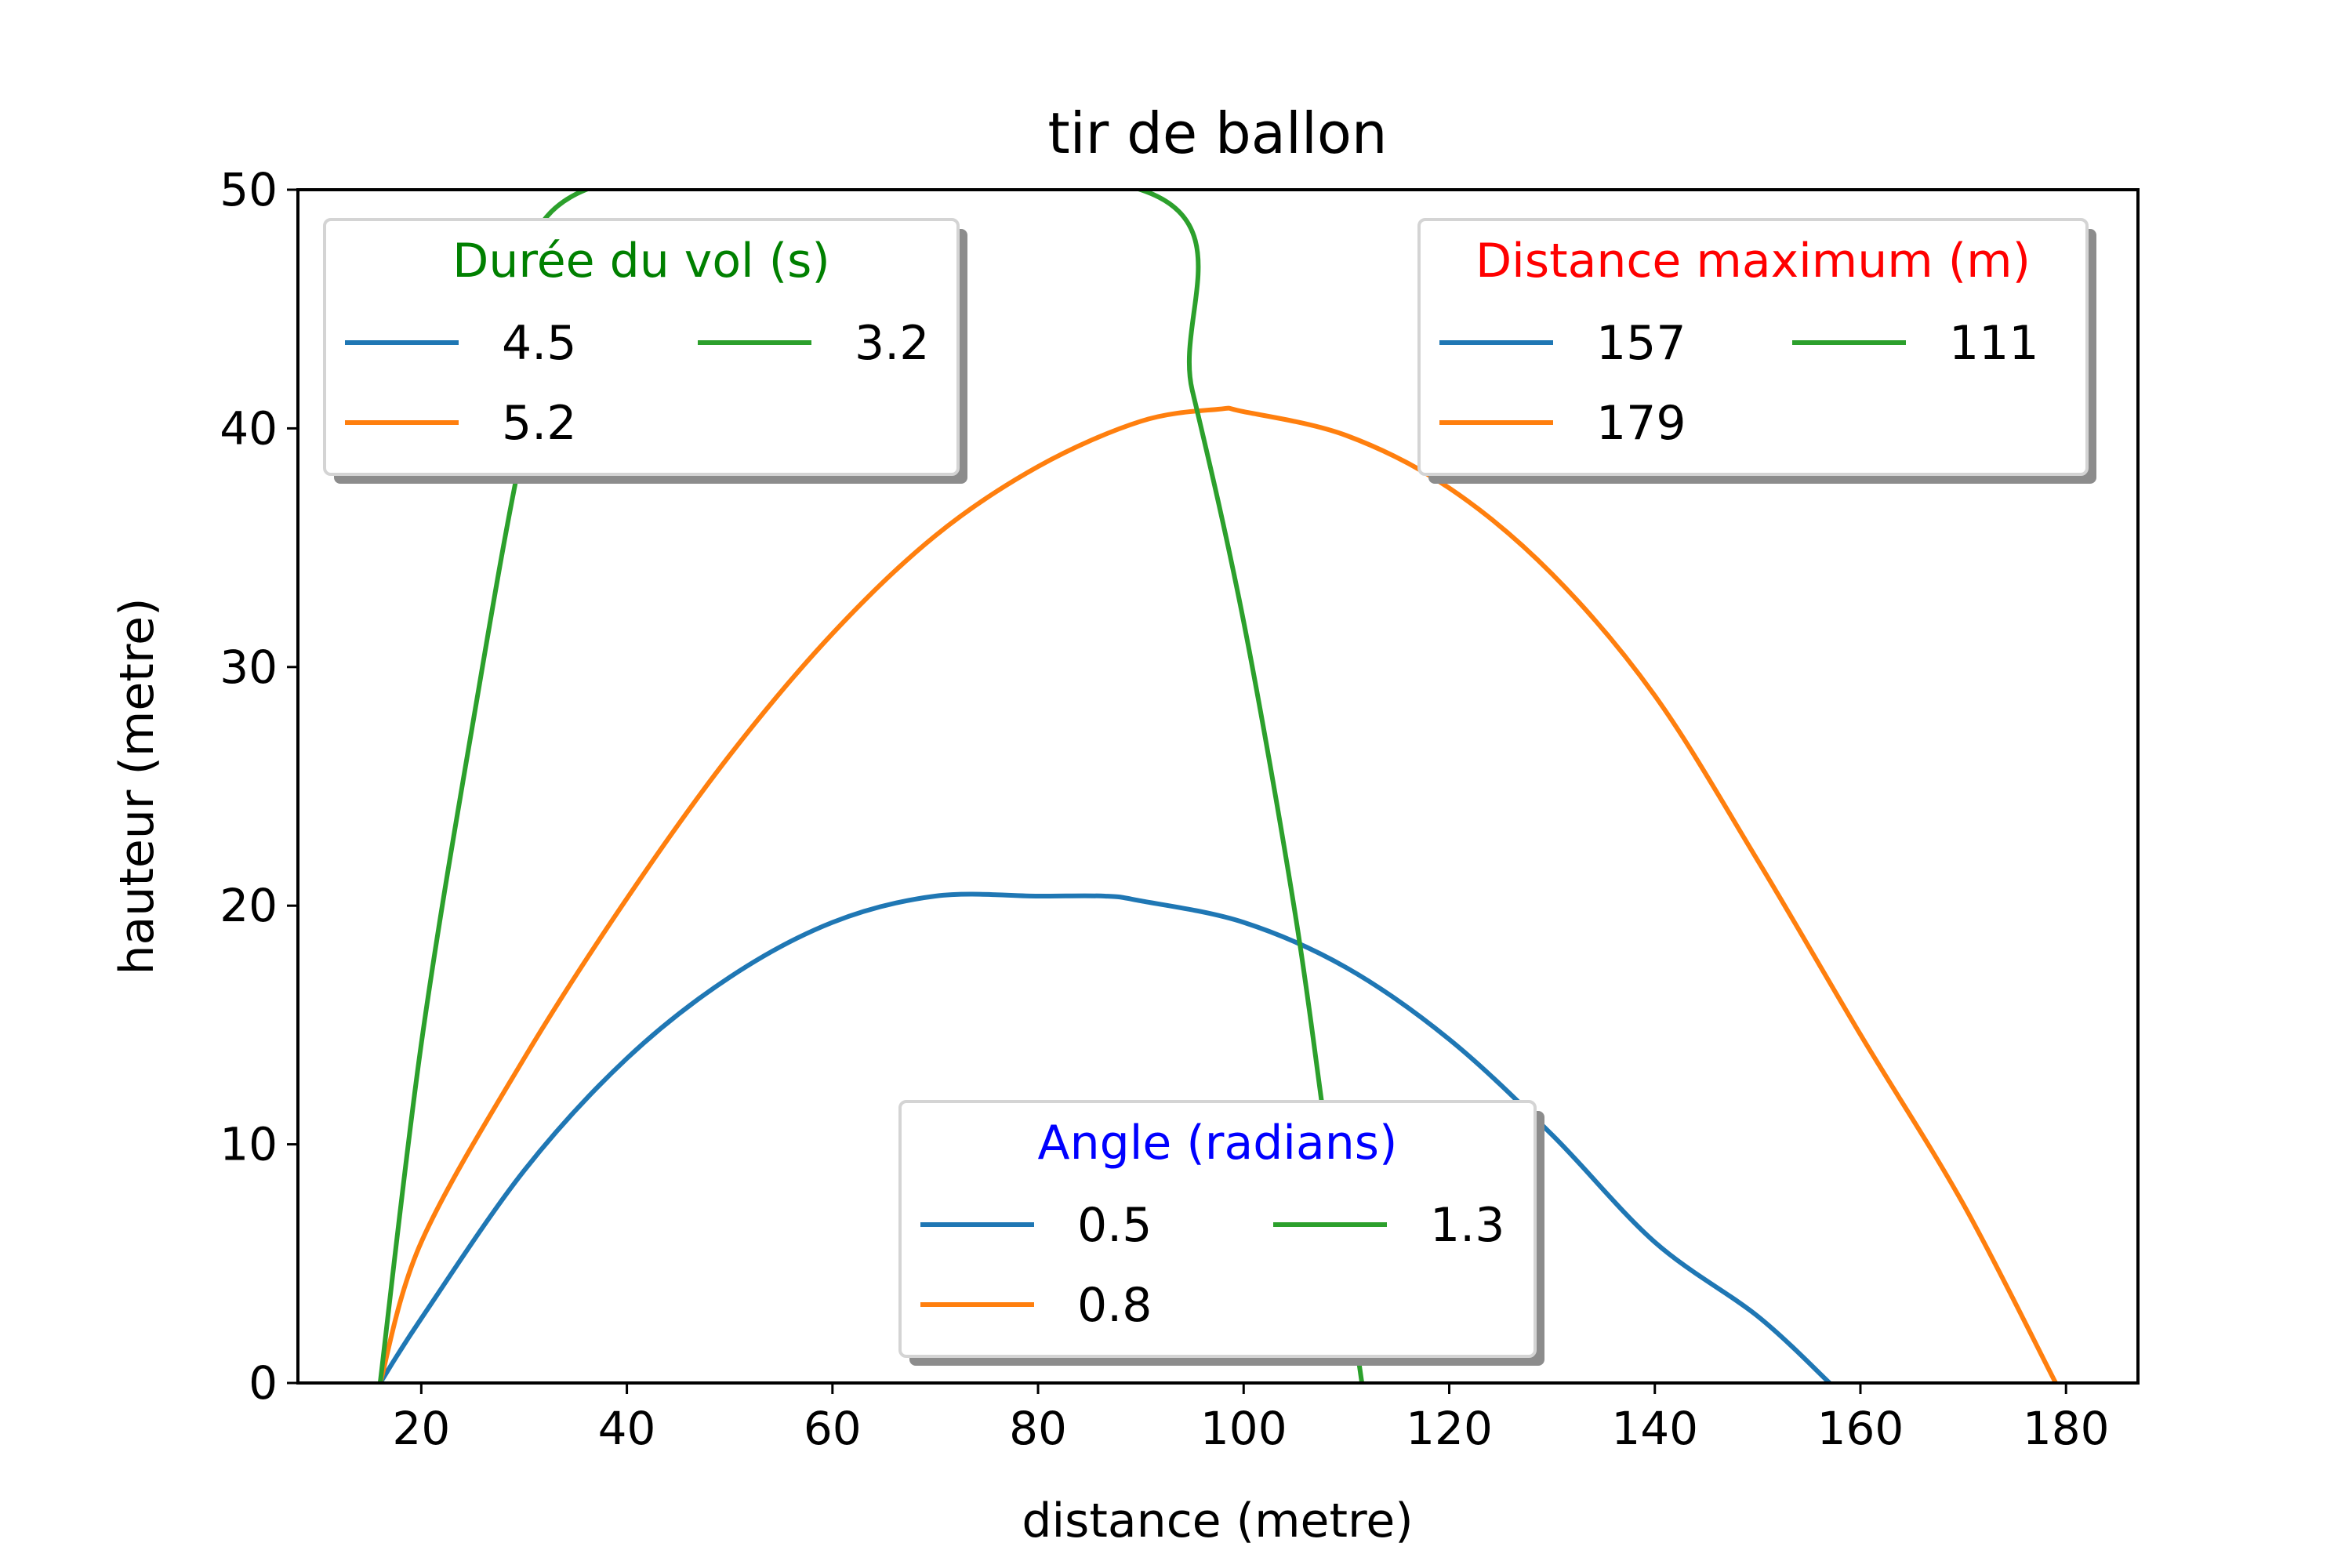 The width and height of the screenshot is (2352, 1568). Describe the element at coordinates (259, 786) in the screenshot. I see `y-axis: 0 10 20 30 40 50` at that location.